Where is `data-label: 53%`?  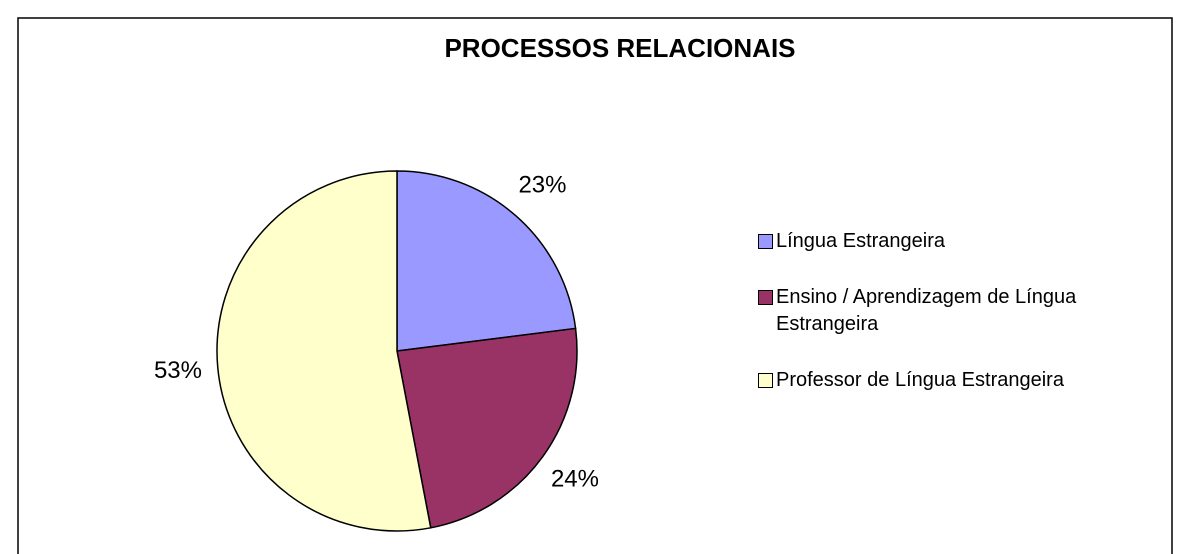 data-label: 53% is located at coordinates (178, 370).